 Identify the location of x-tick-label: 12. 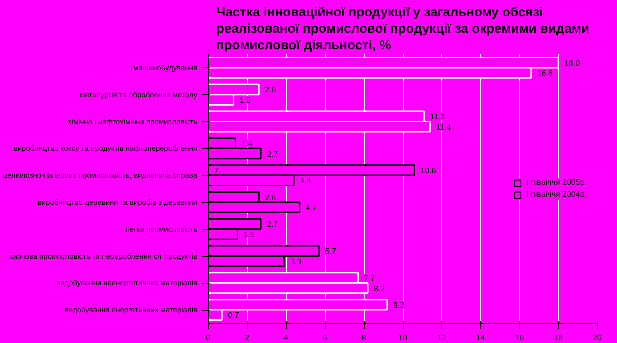
(442, 338).